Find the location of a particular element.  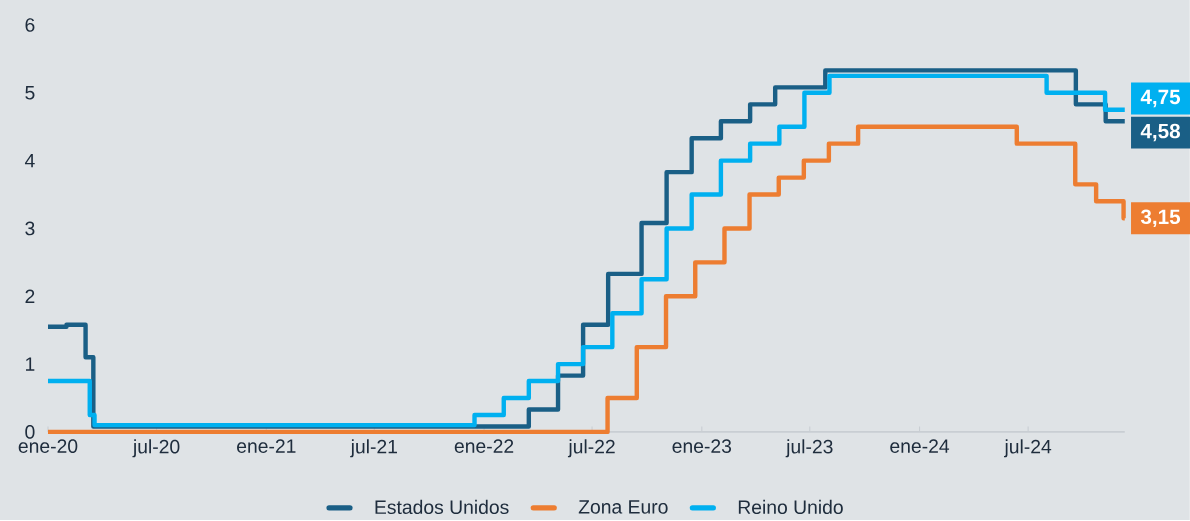

x-tick-label: ene-20 is located at coordinates (48, 446).